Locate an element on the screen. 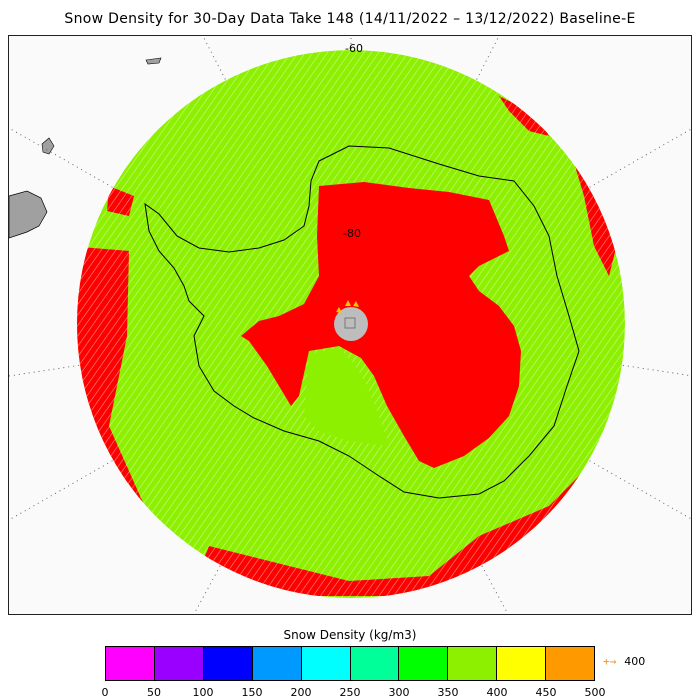 The image size is (700, 700). colorbar-tick-label: 150 is located at coordinates (252, 692).